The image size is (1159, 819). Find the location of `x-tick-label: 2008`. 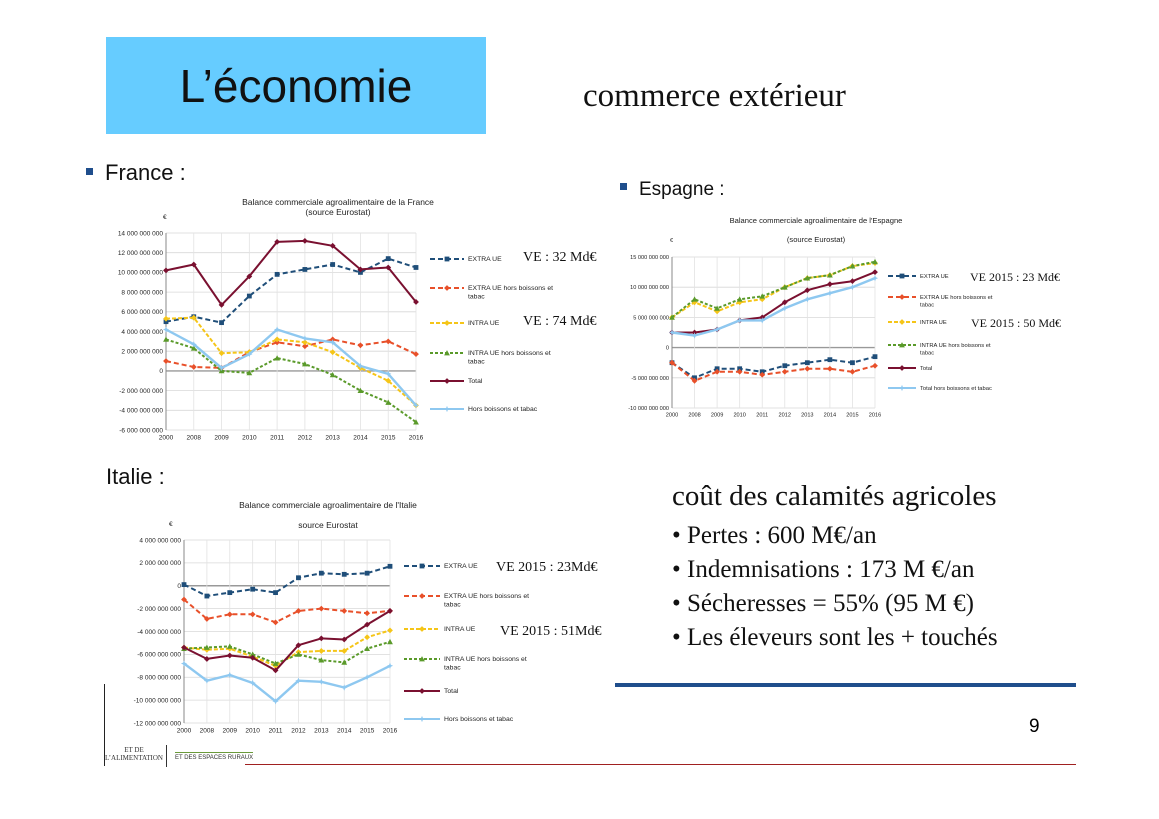

x-tick-label: 2008 is located at coordinates (694, 416).